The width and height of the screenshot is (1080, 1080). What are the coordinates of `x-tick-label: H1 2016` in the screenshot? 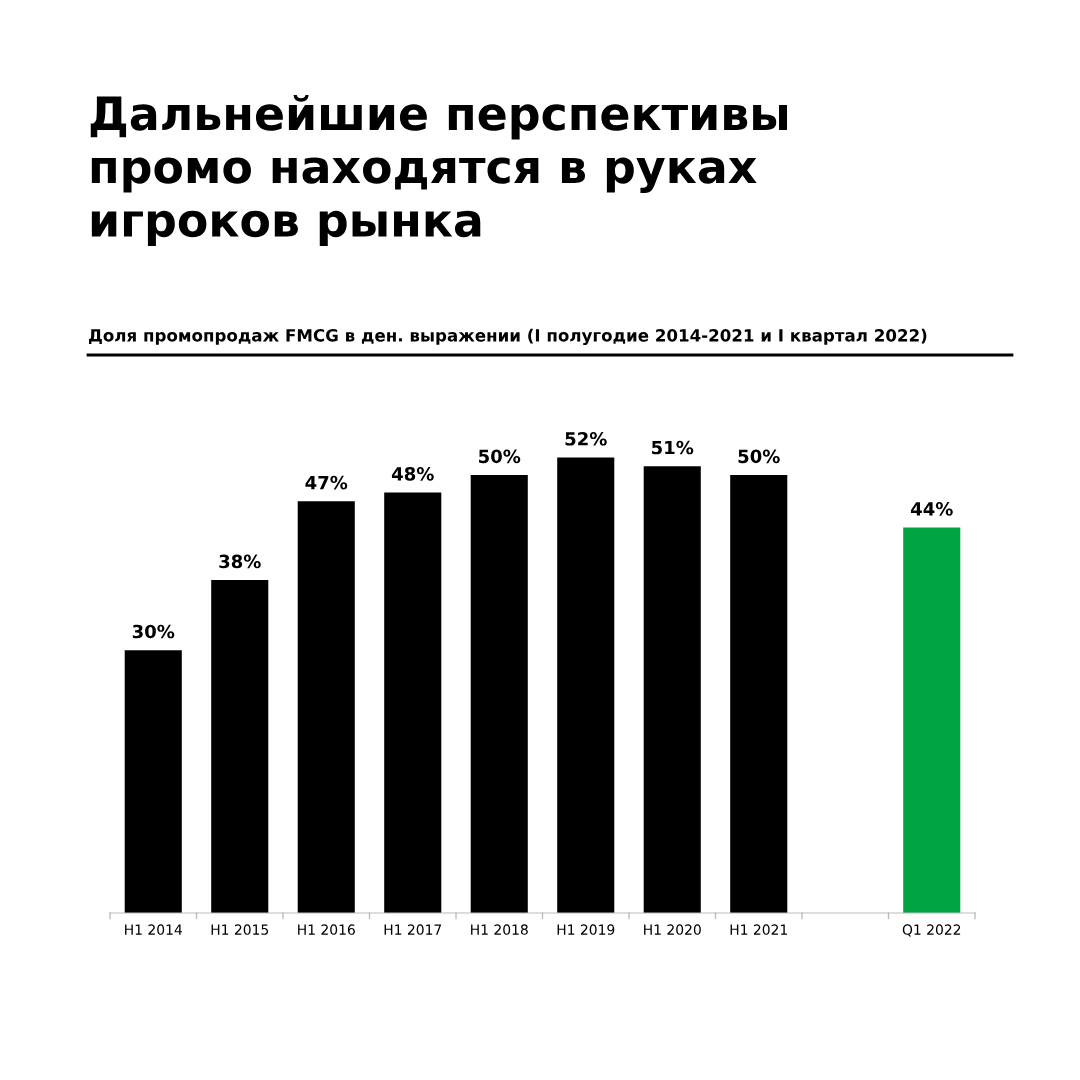 It's located at (326, 929).